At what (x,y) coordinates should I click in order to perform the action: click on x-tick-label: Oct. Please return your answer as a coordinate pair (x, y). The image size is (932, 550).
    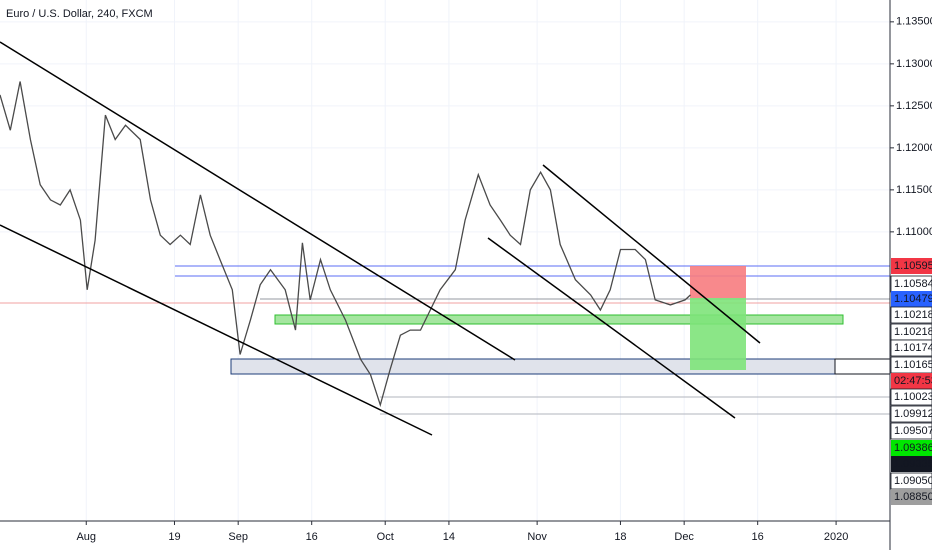
    Looking at the image, I should click on (385, 537).